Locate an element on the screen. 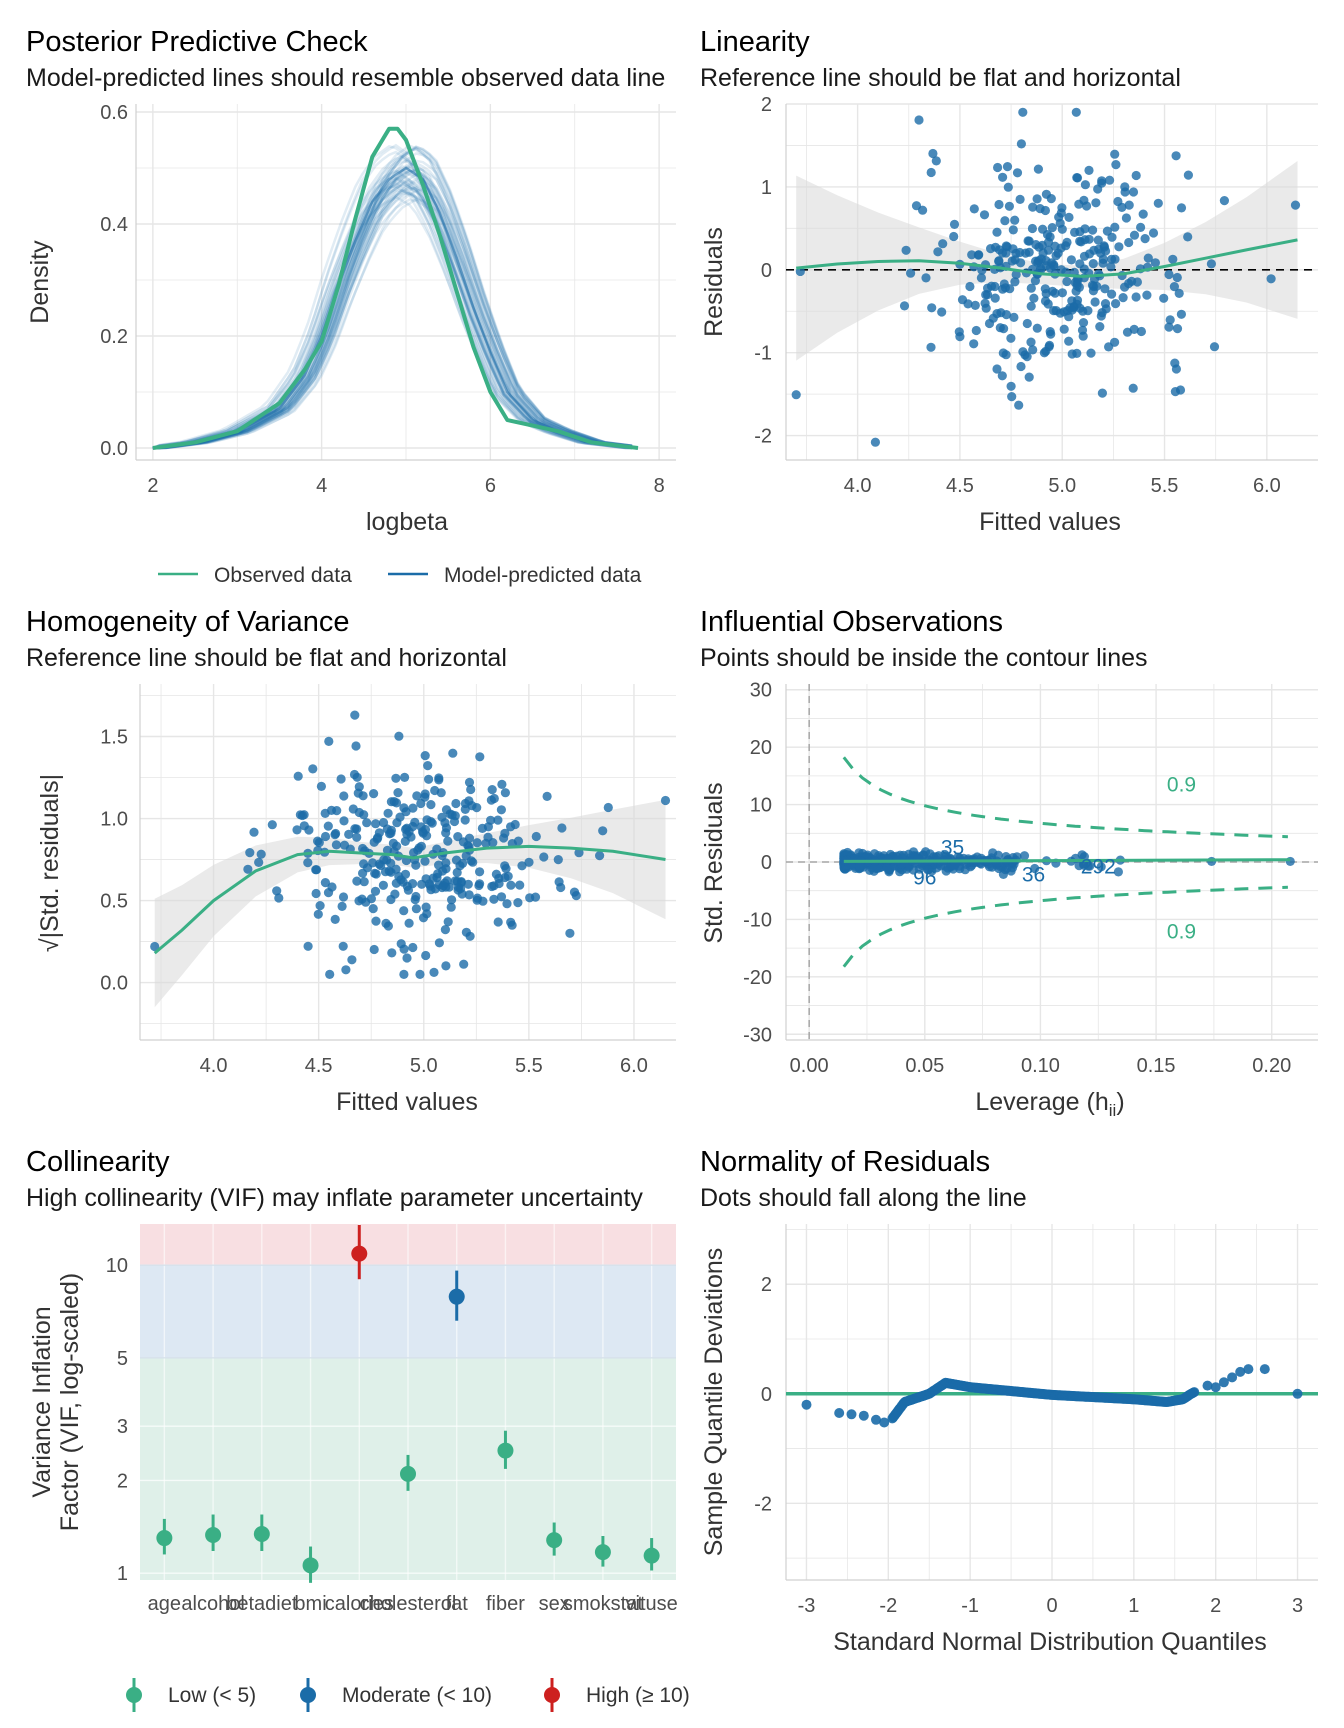 The height and width of the screenshot is (1728, 1344). normality-x-tick-label: 0 is located at coordinates (1051, 1606).